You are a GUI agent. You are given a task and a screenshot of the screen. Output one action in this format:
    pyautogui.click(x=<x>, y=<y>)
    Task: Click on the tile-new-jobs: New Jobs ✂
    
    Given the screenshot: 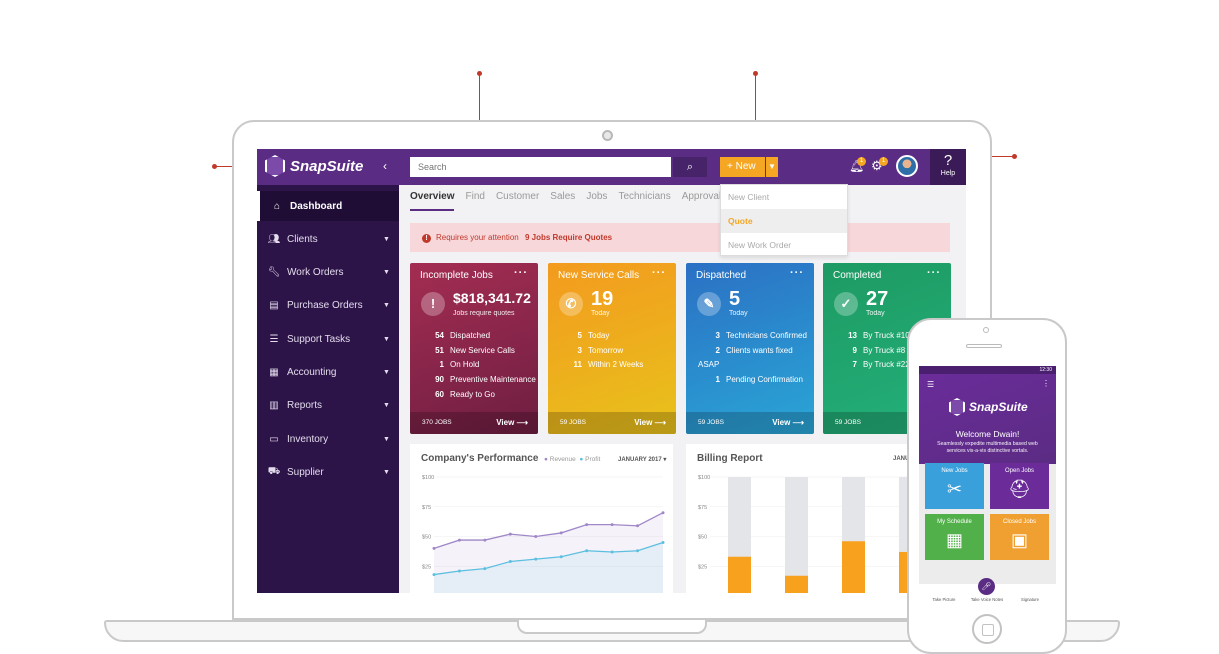 What is the action you would take?
    pyautogui.click(x=954, y=486)
    